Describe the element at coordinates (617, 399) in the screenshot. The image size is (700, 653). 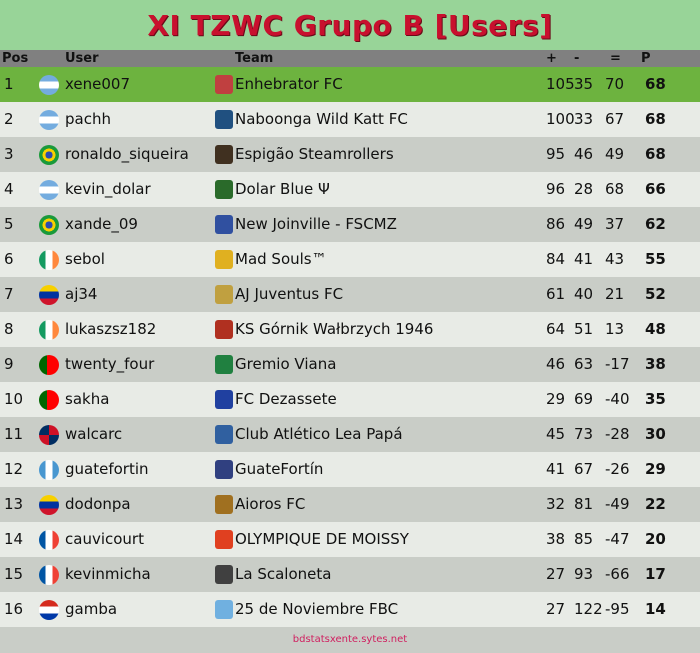
I see `goal-diff: -40` at that location.